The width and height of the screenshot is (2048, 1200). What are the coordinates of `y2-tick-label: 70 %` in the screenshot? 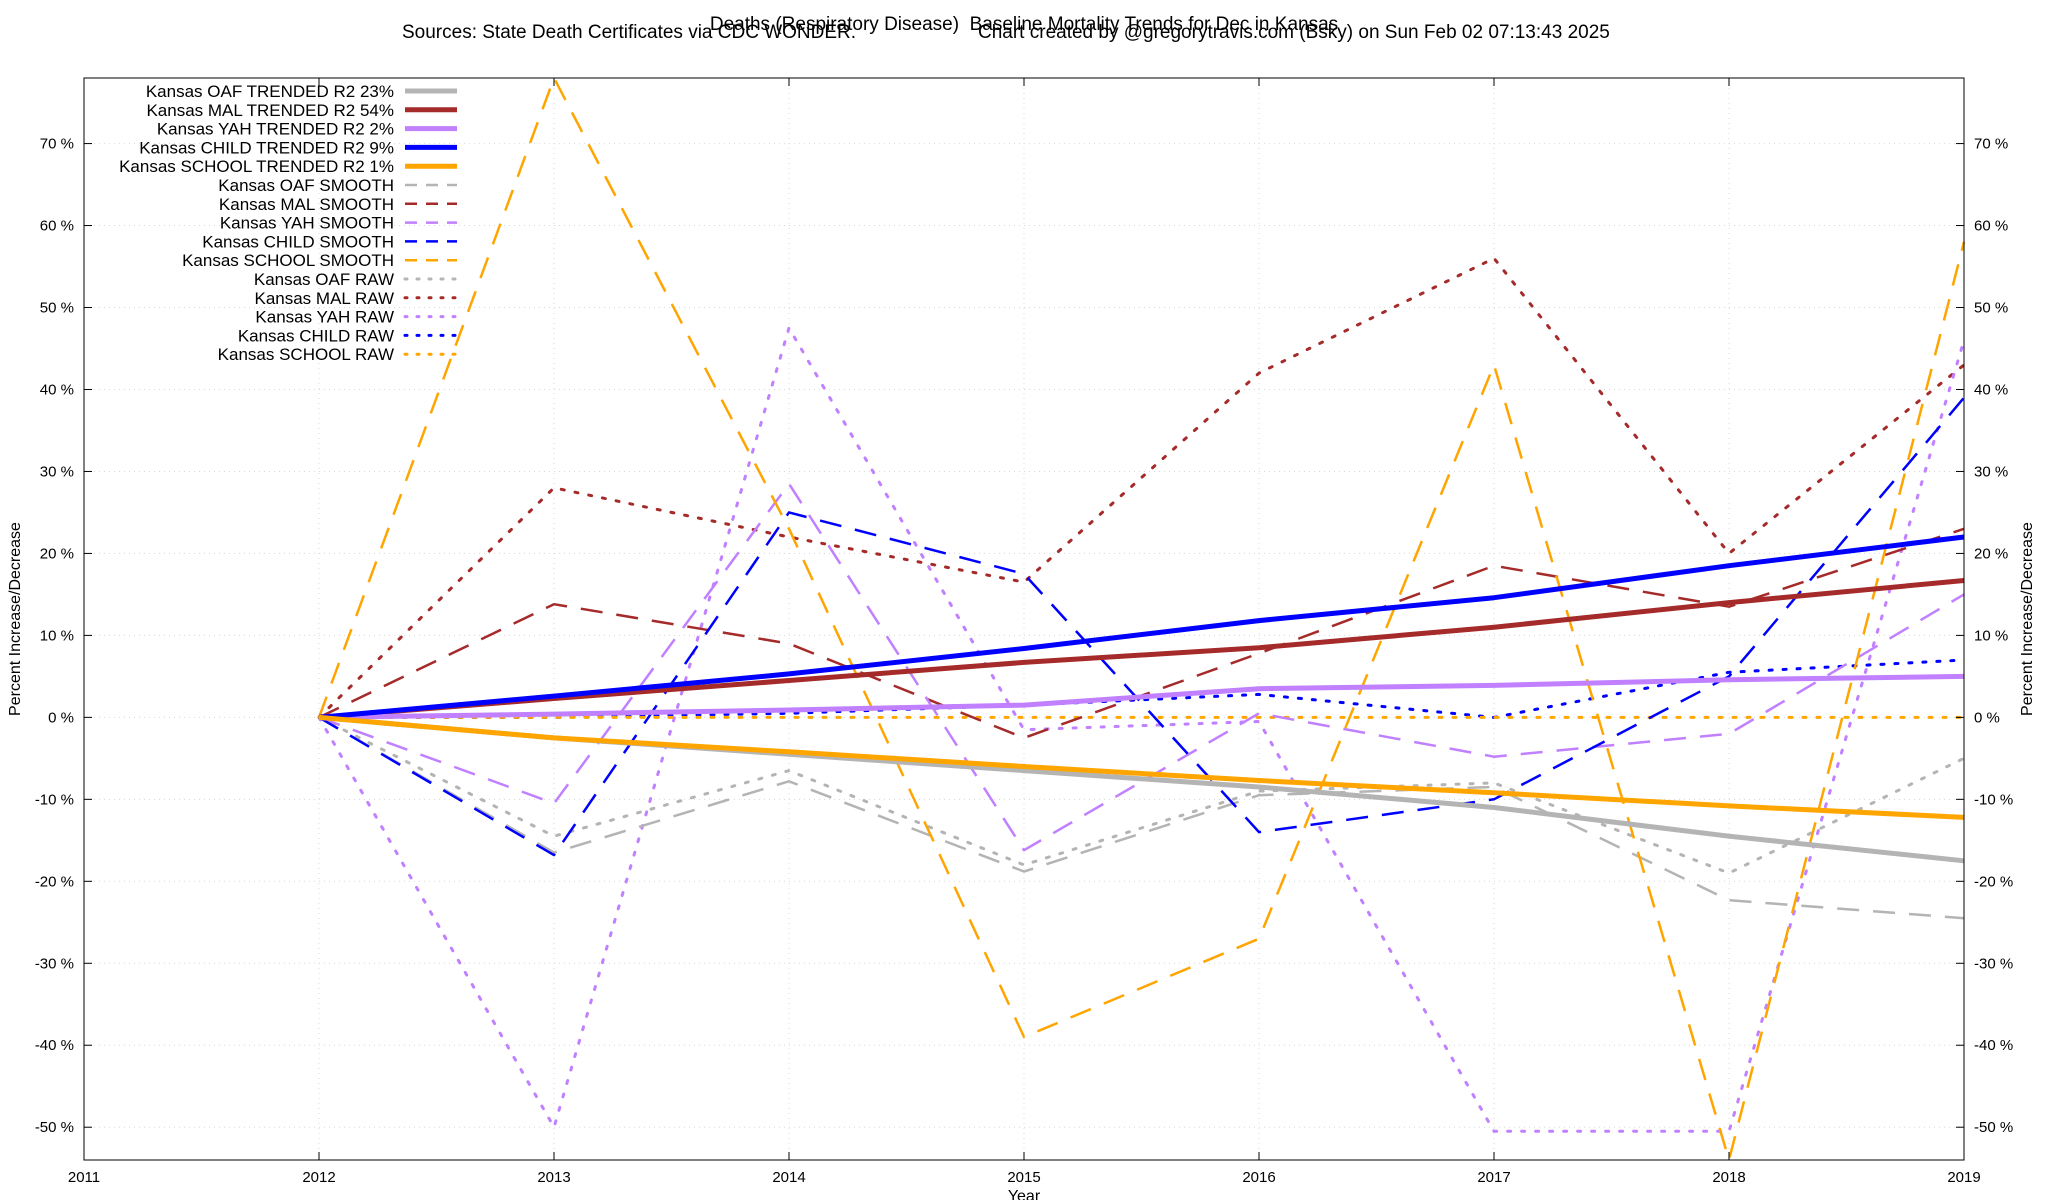 It's located at (1991, 144).